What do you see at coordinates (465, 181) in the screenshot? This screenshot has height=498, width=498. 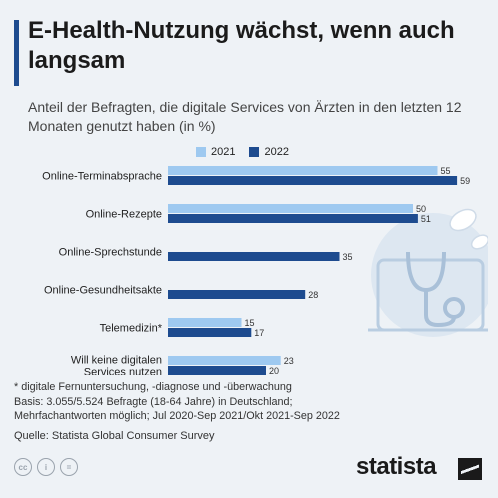 I see `value-label-2022-online-terminabsprache: 59` at bounding box center [465, 181].